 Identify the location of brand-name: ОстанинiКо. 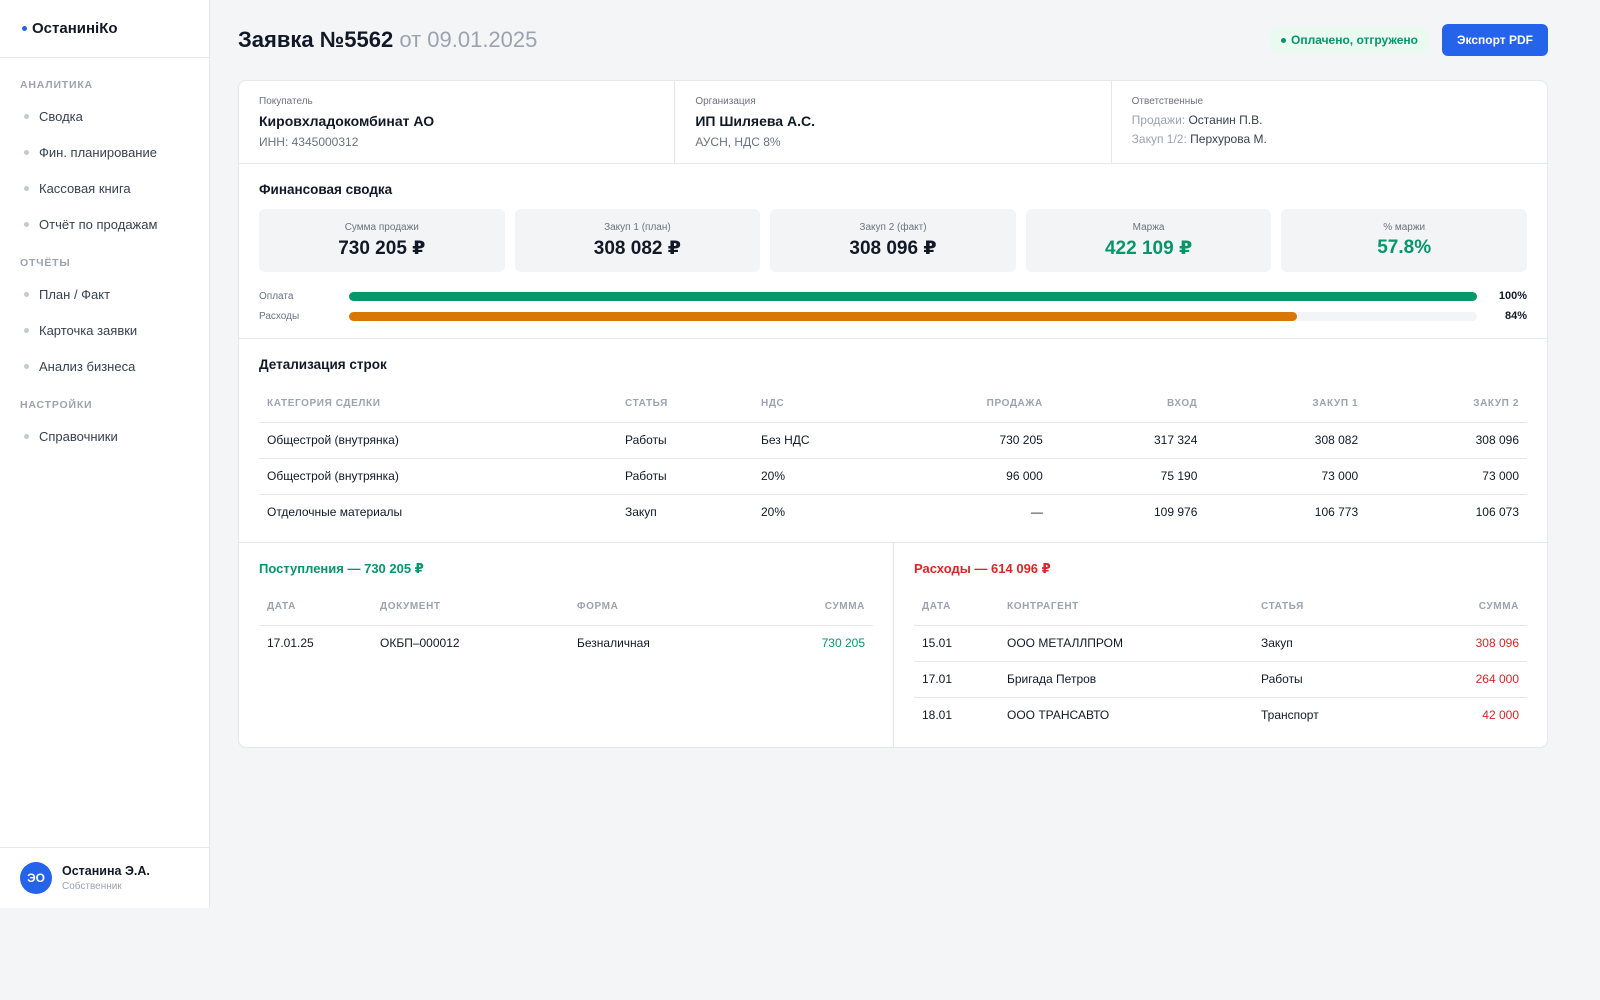
(75, 28).